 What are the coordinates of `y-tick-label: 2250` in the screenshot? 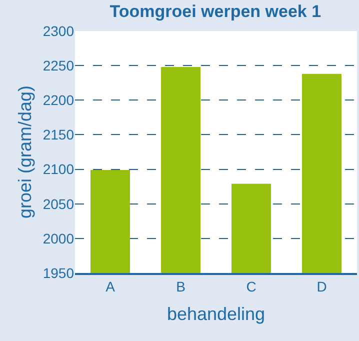 It's located at (58, 65).